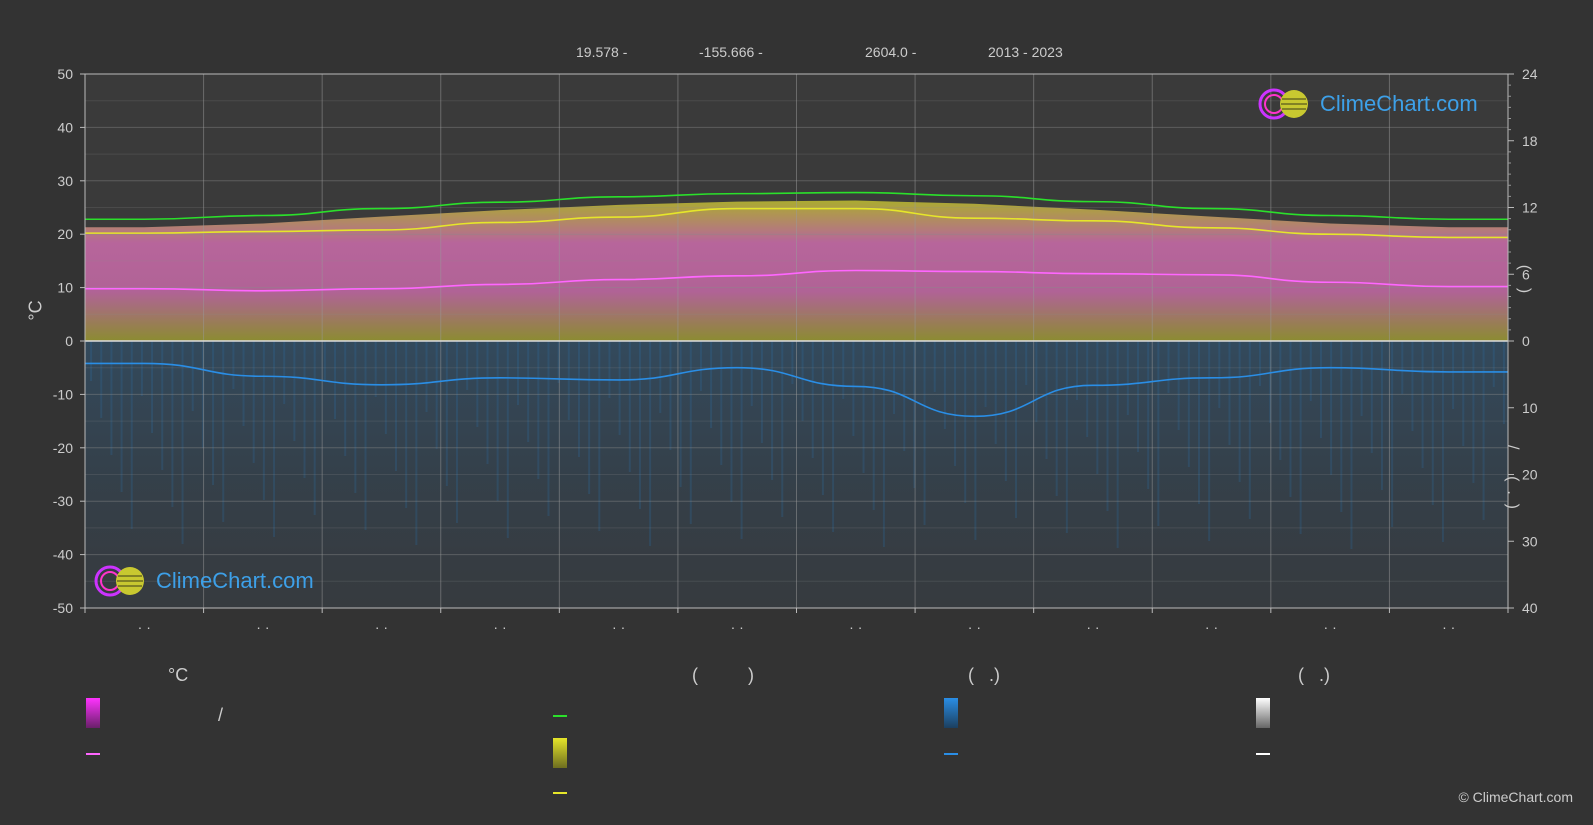  I want to click on legend-swatch-temp-range, so click(93, 713).